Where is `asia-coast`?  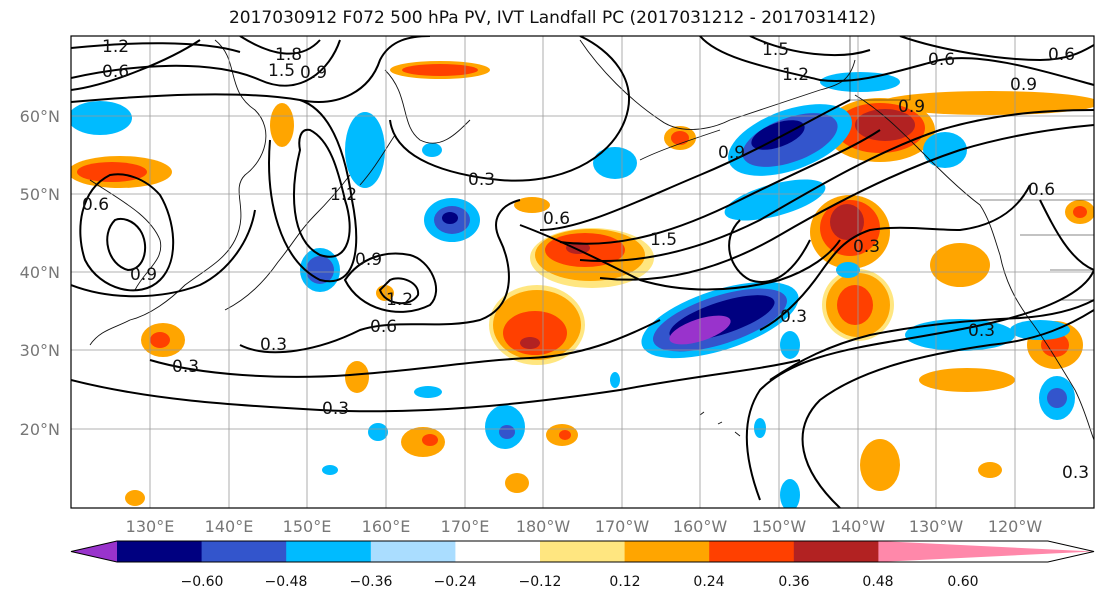 asia-coast is located at coordinates (178, 192).